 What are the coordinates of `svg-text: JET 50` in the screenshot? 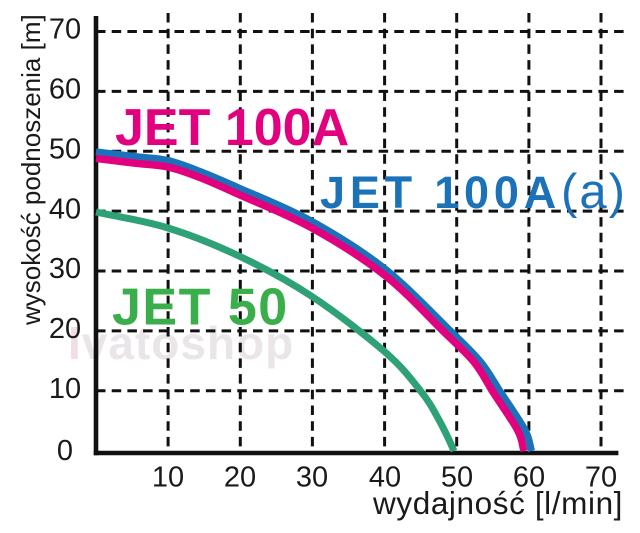 It's located at (200, 308).